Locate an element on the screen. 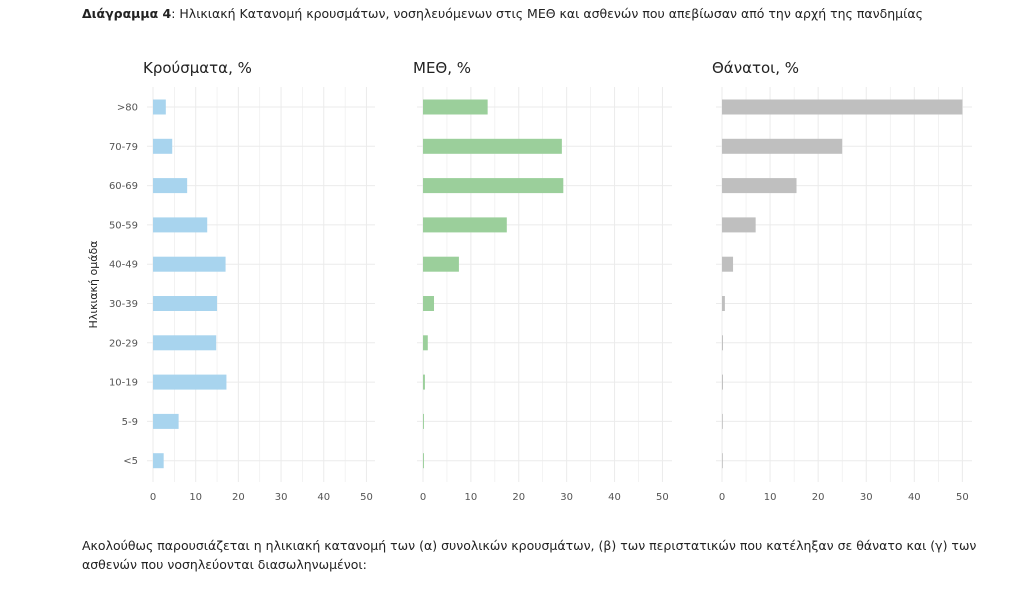 The height and width of the screenshot is (595, 1024). caption-lead: Διάγραμμα 4 is located at coordinates (127, 13).